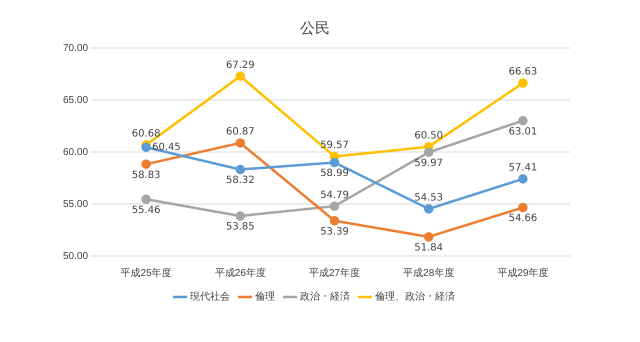  Describe the element at coordinates (429, 163) in the screenshot. I see `data-label: 59.97` at that location.